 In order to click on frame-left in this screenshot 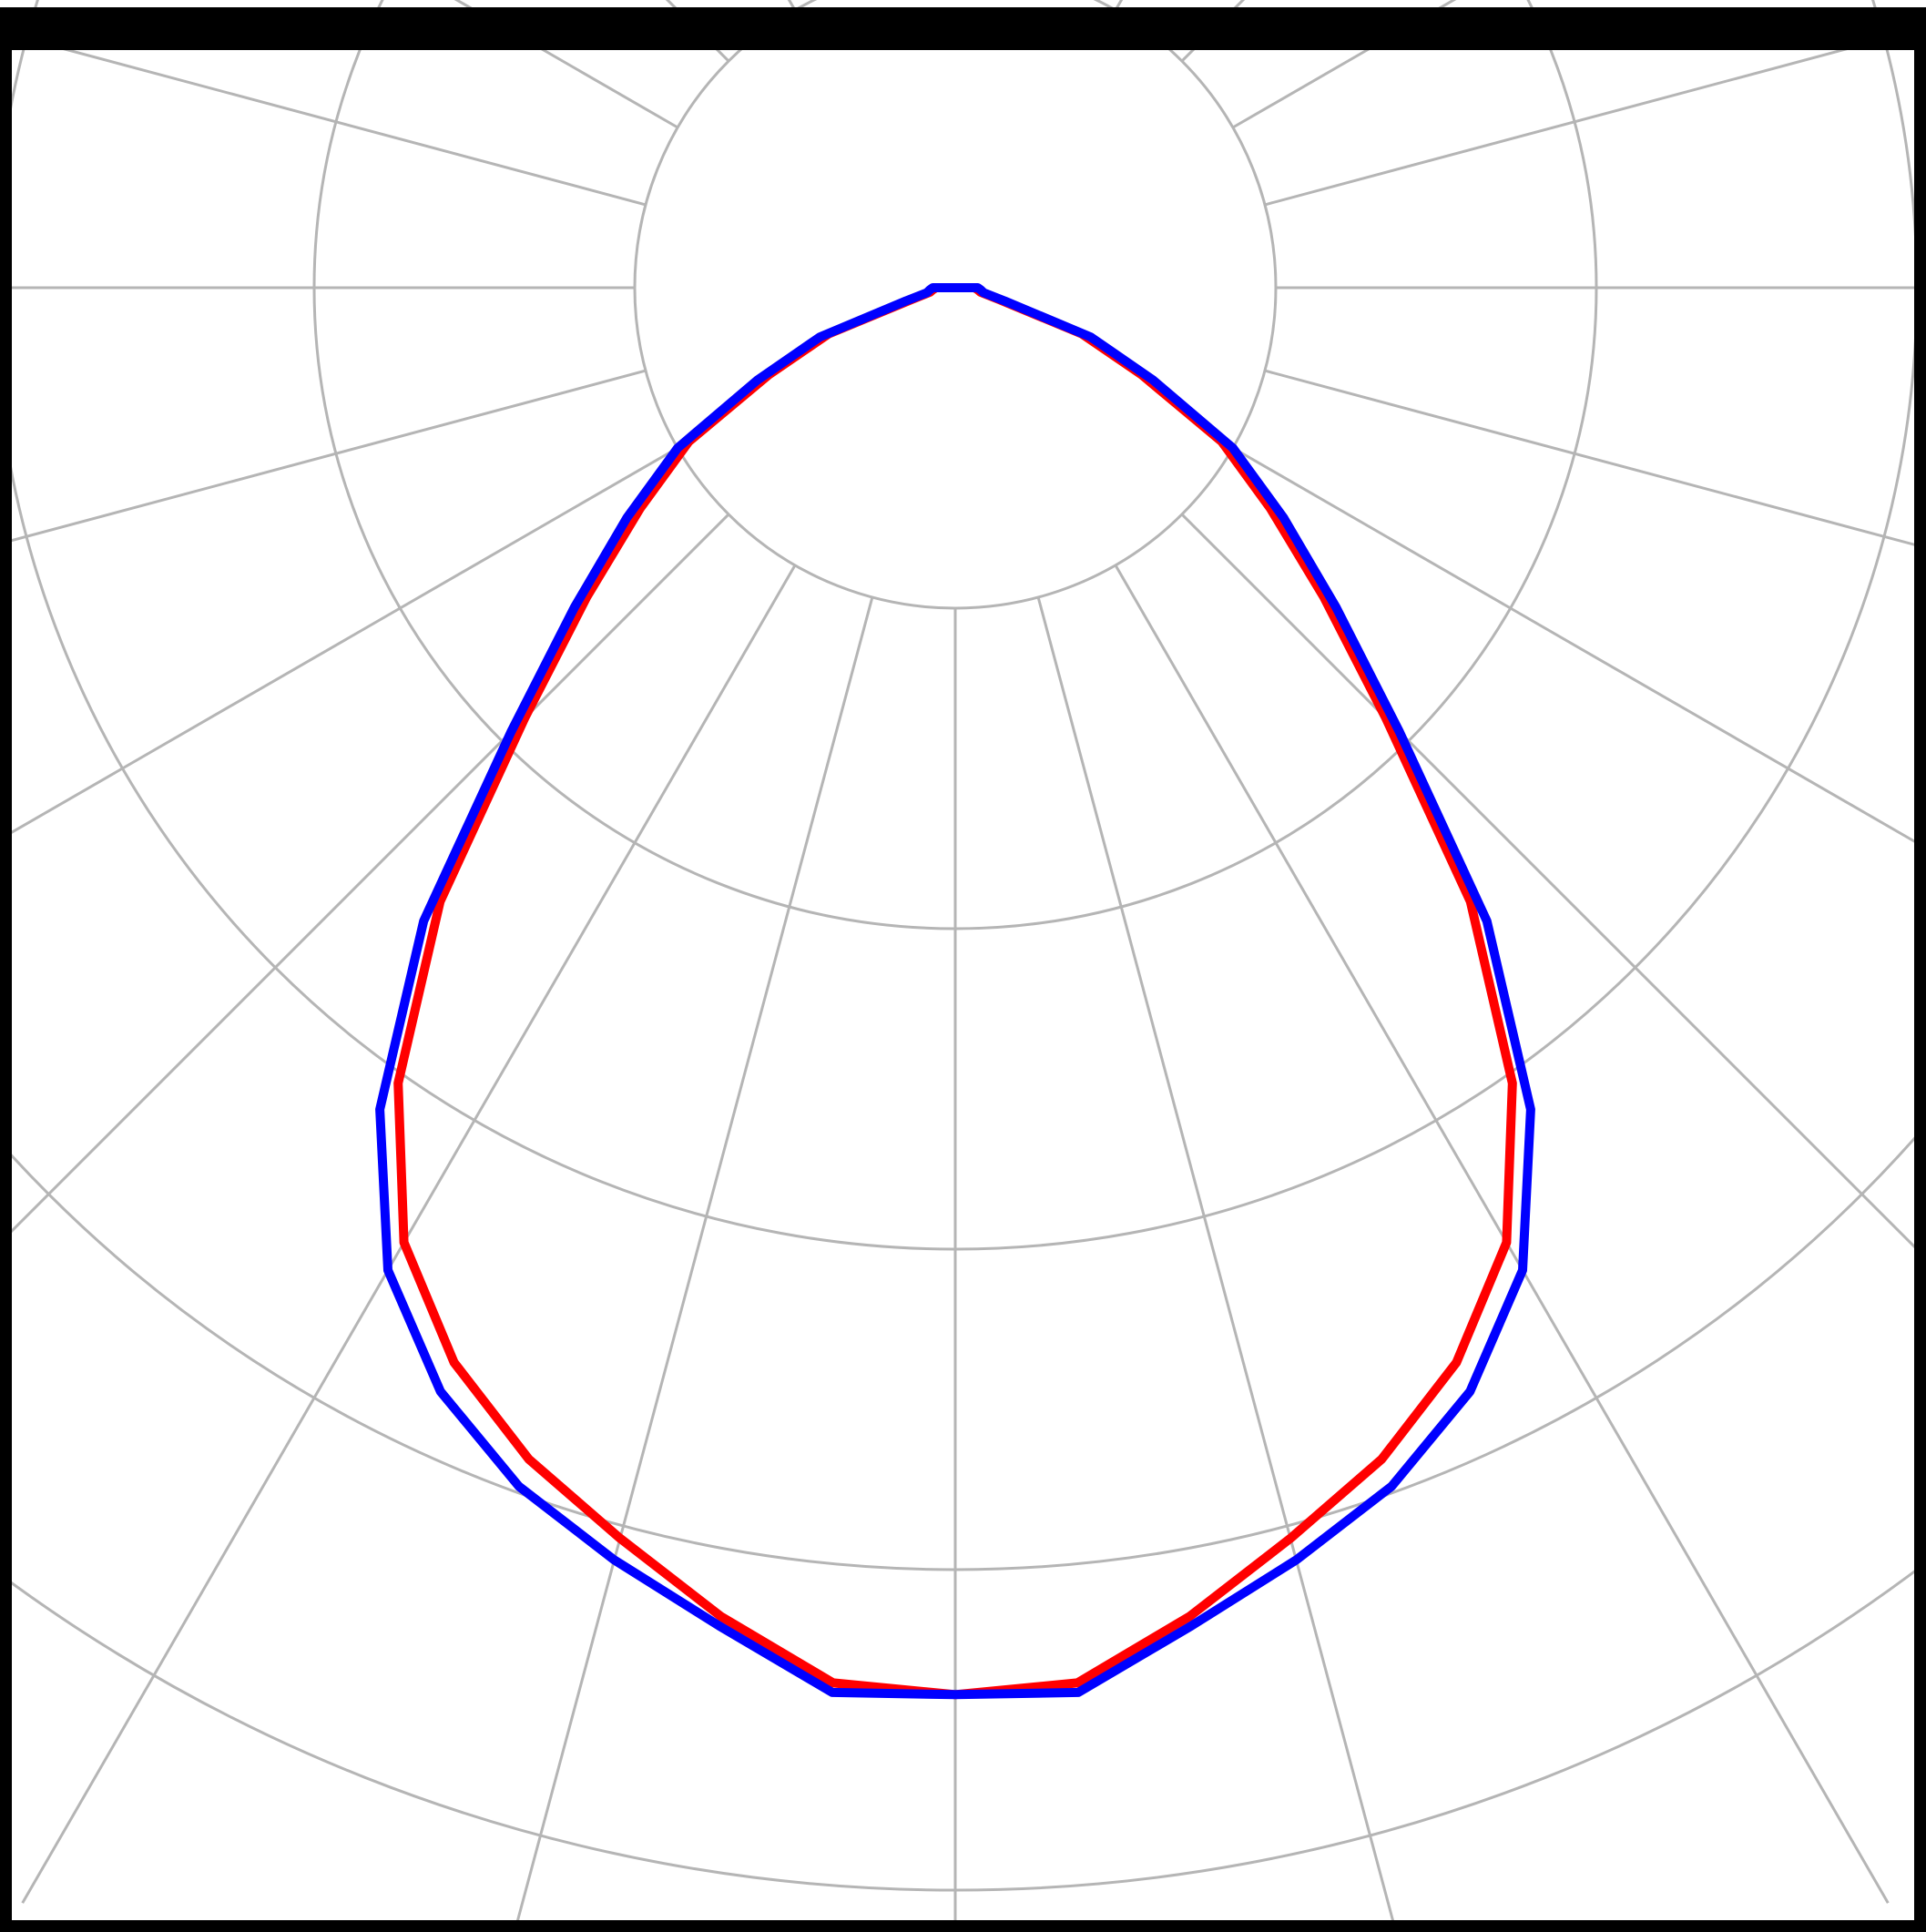, I will do `click(6, 969)`.